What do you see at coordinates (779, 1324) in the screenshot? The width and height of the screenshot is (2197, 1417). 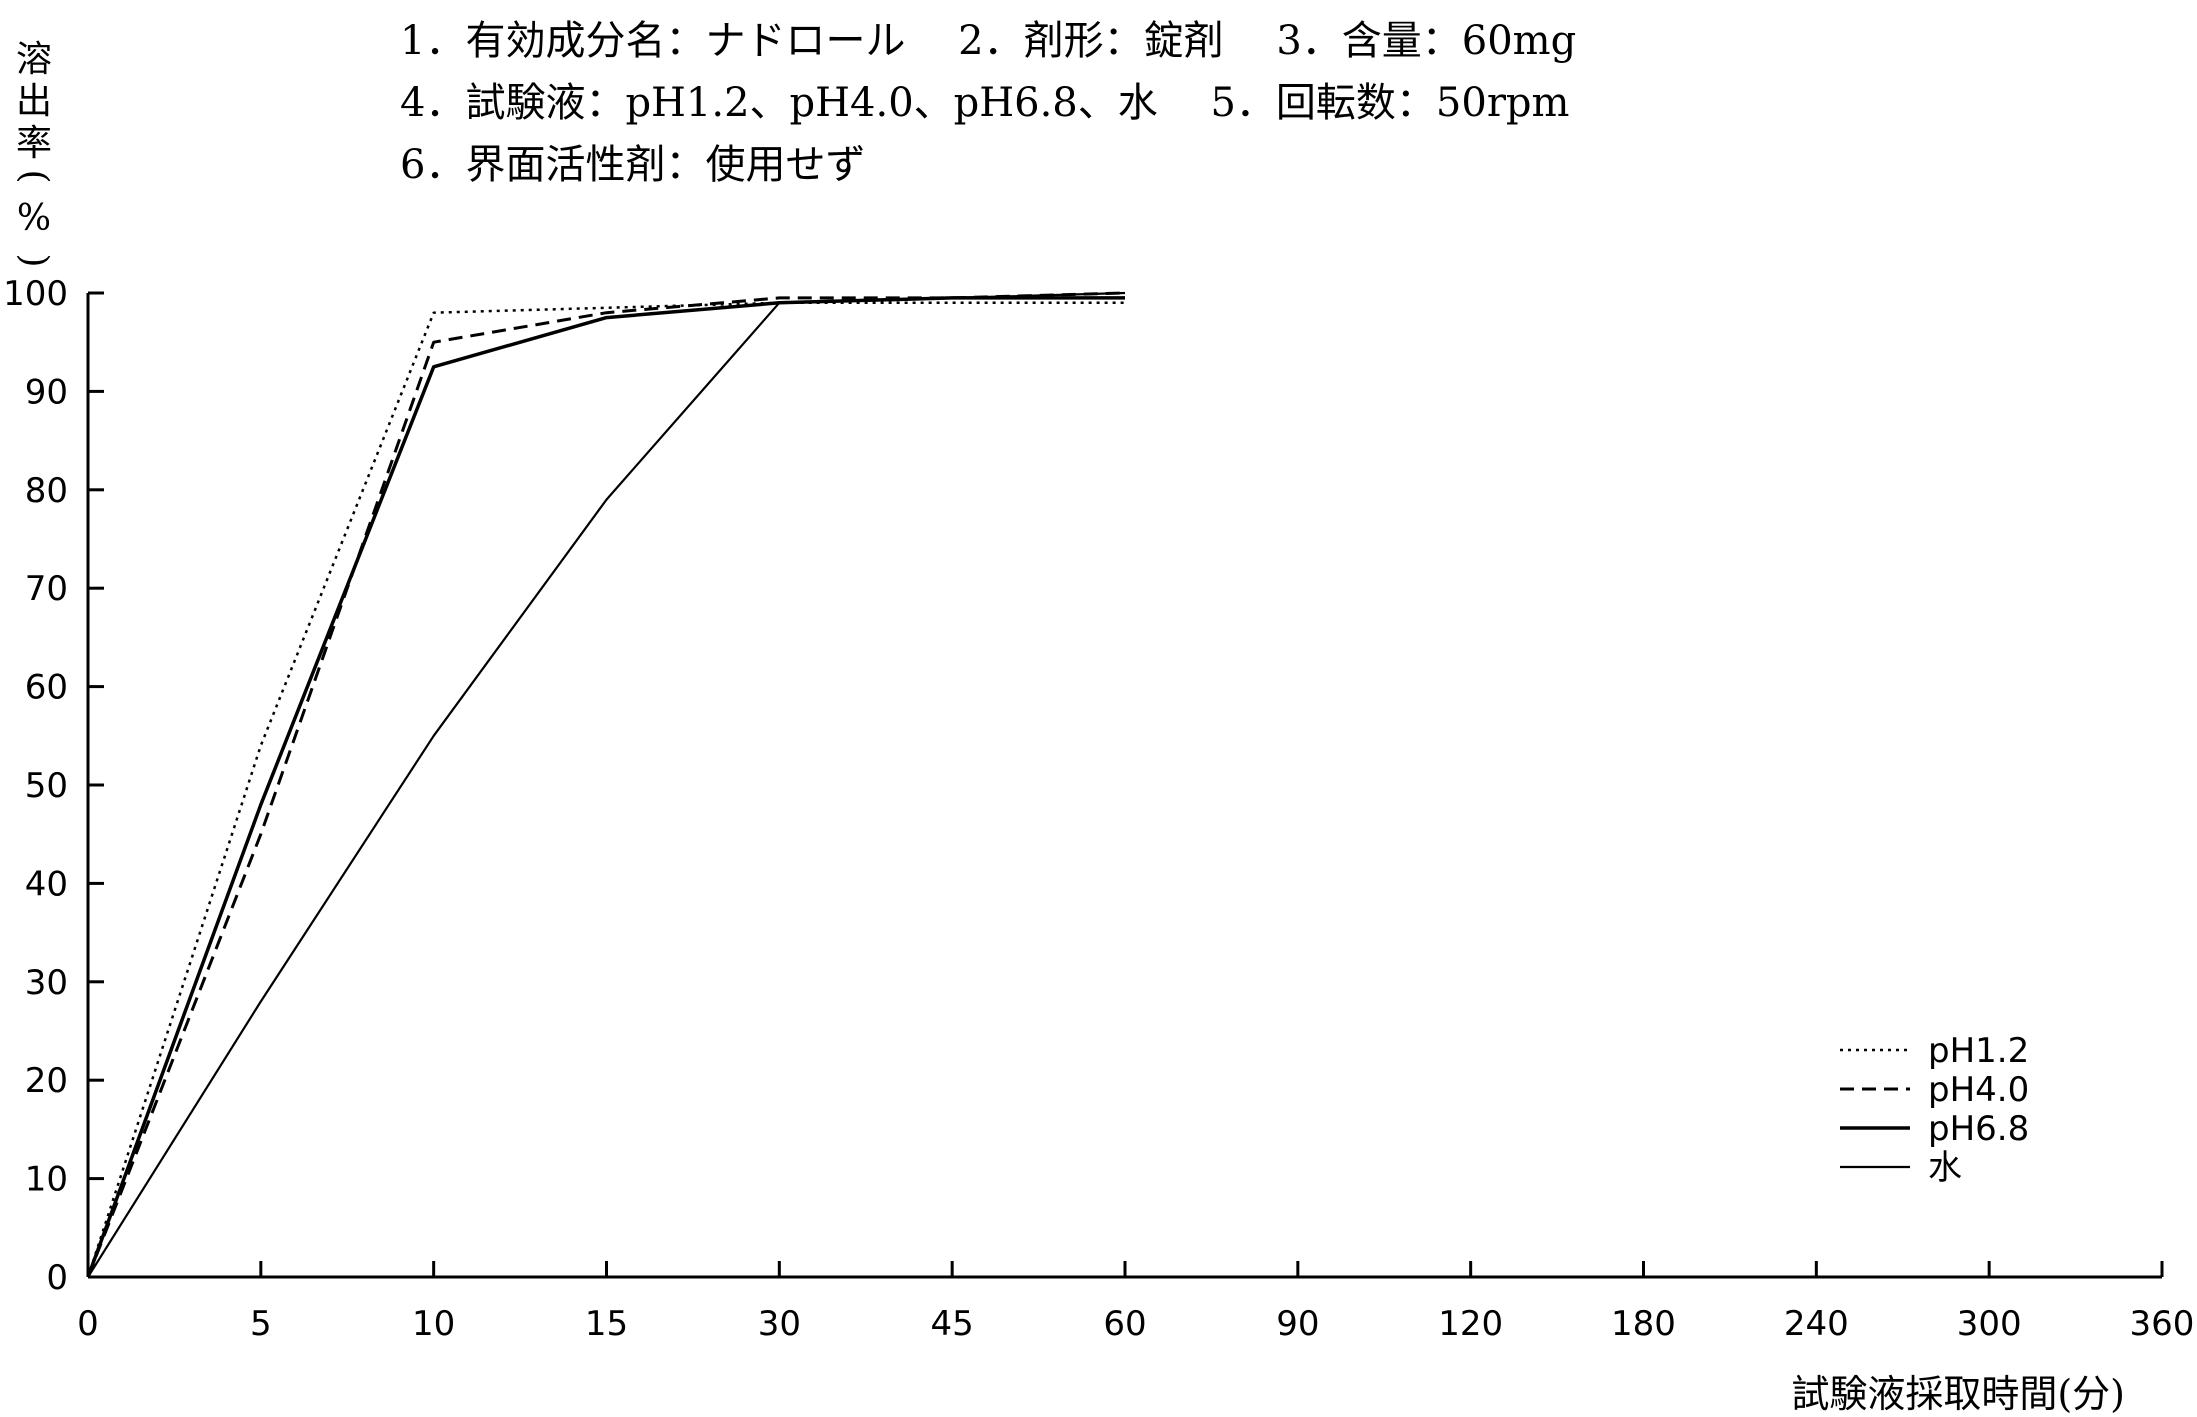 I see `x-tick-label-30: 30` at bounding box center [779, 1324].